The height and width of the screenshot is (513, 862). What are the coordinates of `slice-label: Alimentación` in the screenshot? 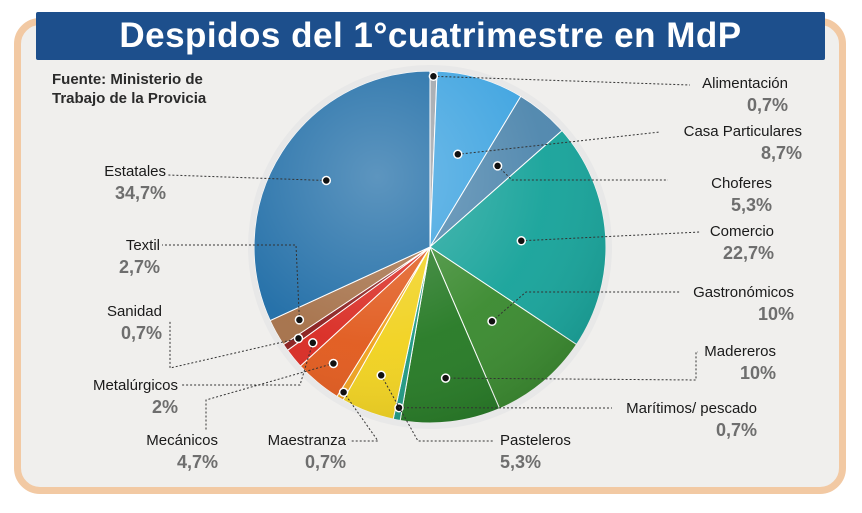 It's located at (745, 83).